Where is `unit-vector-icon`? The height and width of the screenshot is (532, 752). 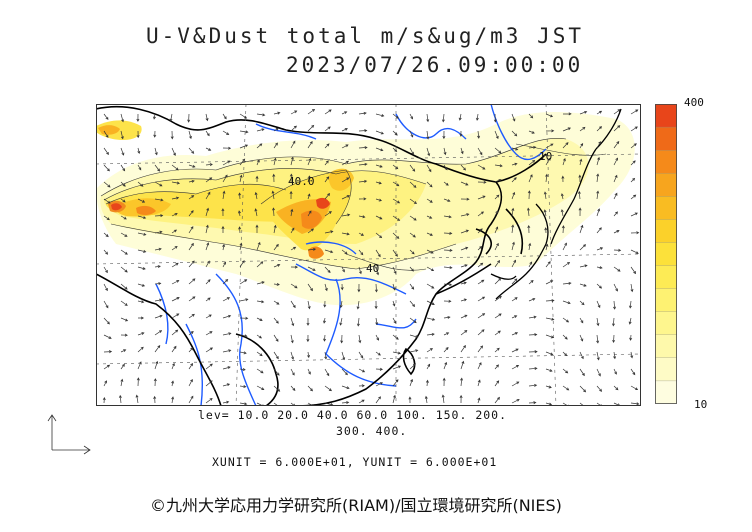
unit-vector-icon is located at coordinates (69, 434).